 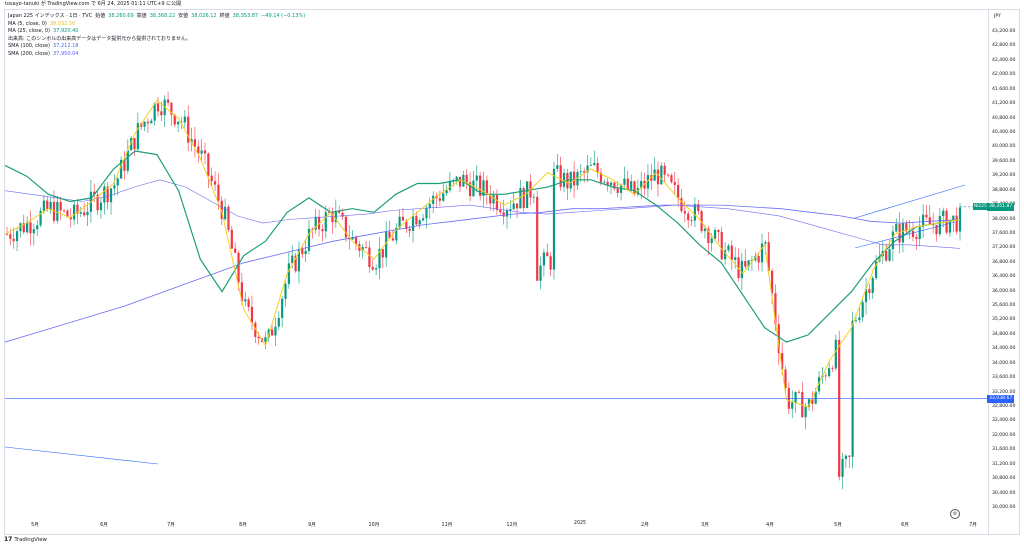 I want to click on y-tick-label: 37,200.00, so click(x=1004, y=248).